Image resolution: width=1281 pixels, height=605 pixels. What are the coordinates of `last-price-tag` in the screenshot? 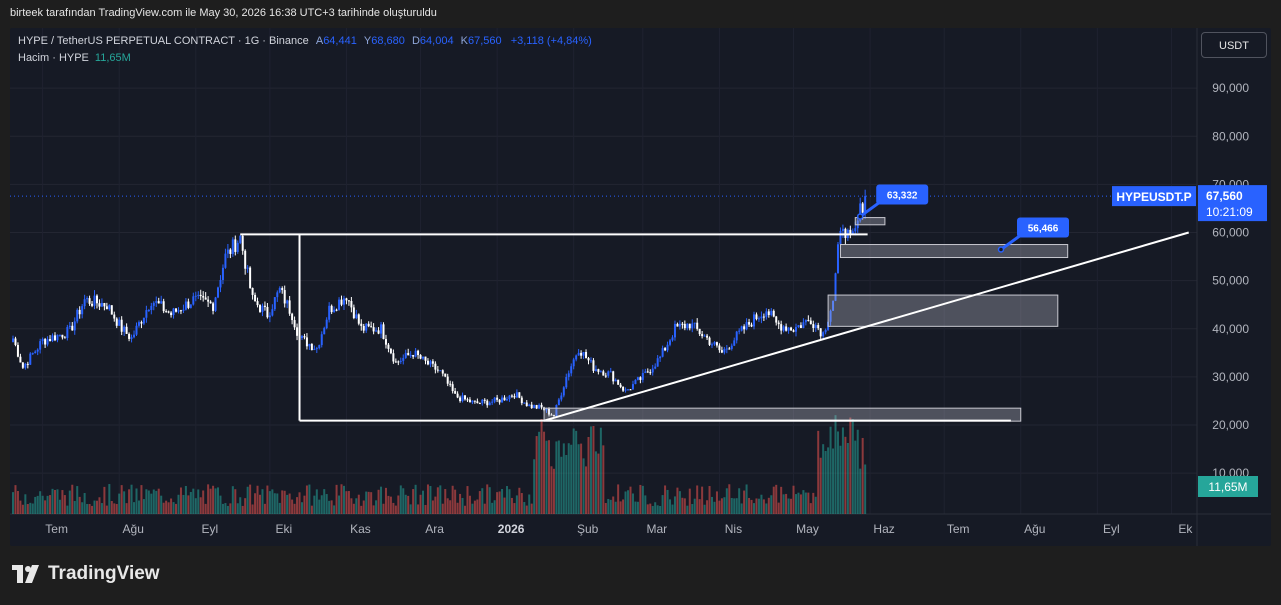 It's located at (1232, 203).